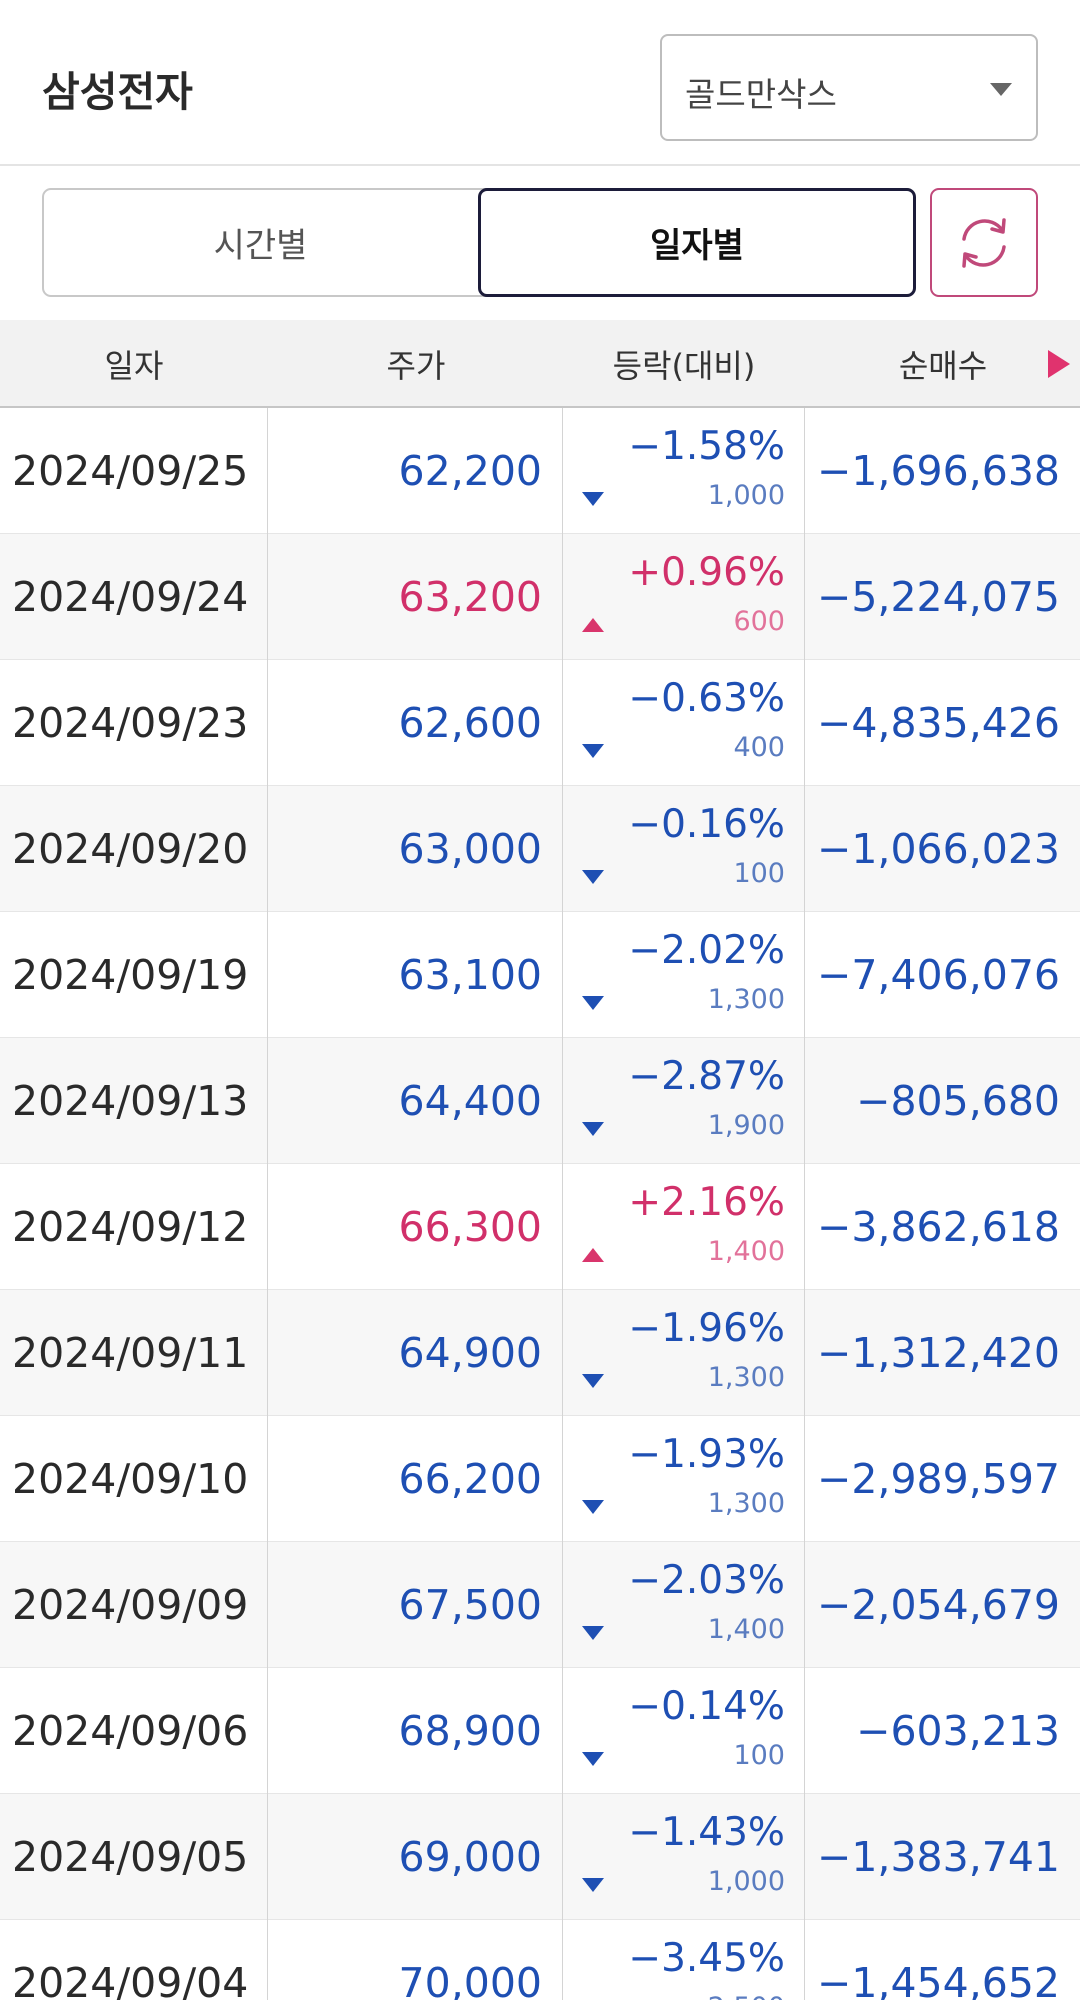  I want to click on row-change-percent: −2.03%, so click(706, 1580).